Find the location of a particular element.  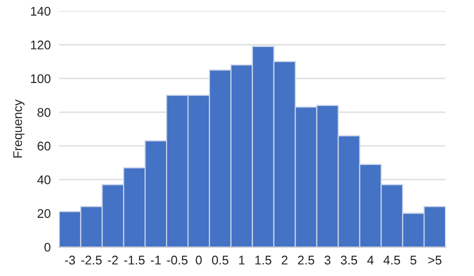

x-tick-label: 1 is located at coordinates (242, 260).